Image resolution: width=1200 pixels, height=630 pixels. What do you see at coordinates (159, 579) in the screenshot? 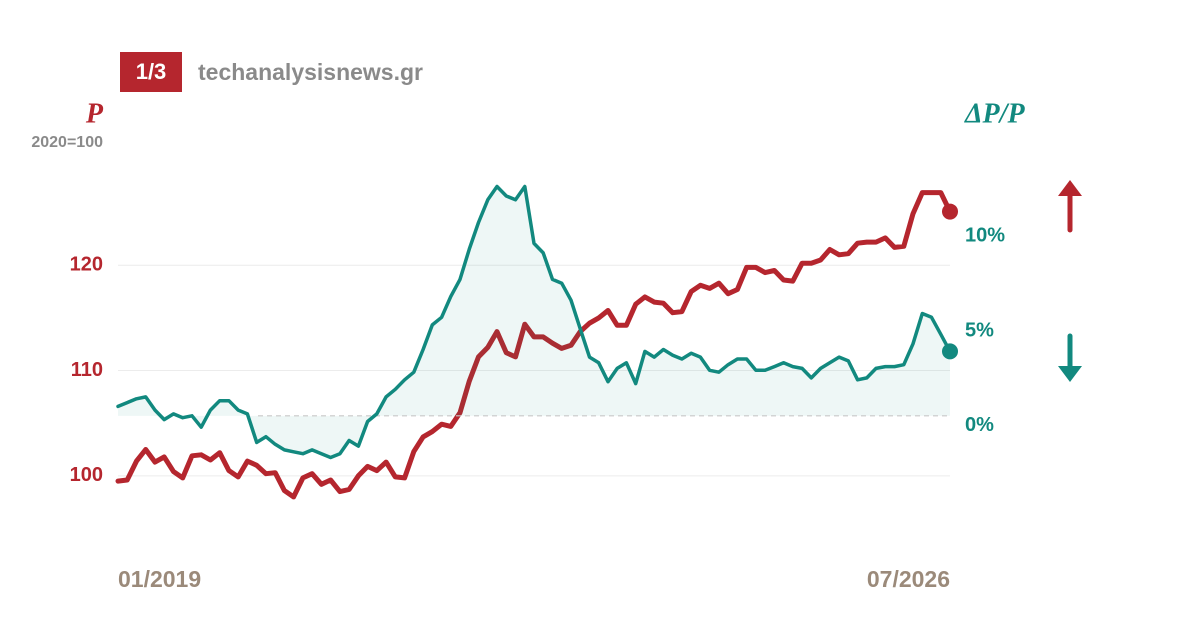
I see `x-tick-label: 01/2019` at bounding box center [159, 579].